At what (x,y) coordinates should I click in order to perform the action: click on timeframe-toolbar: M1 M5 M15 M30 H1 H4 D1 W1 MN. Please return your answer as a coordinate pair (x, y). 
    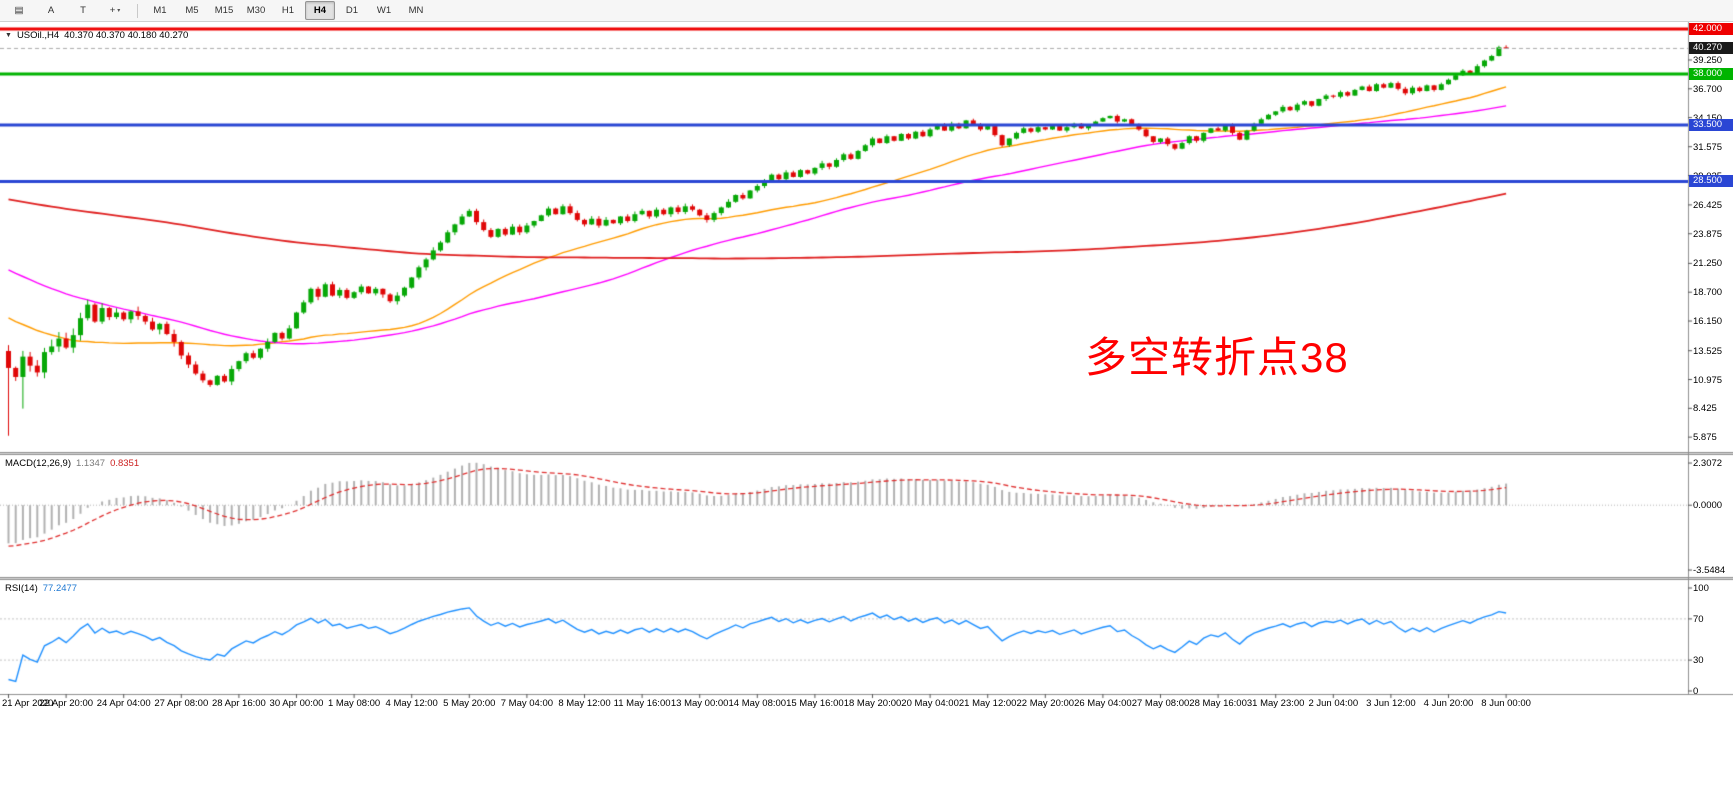
    Looking at the image, I should click on (288, 10).